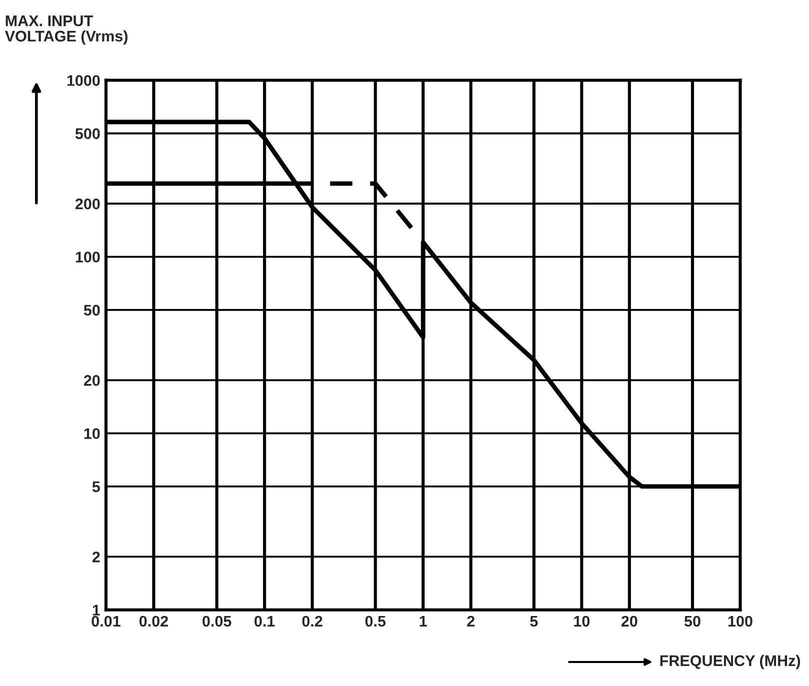  What do you see at coordinates (534, 621) in the screenshot?
I see `x-tick-label: 5` at bounding box center [534, 621].